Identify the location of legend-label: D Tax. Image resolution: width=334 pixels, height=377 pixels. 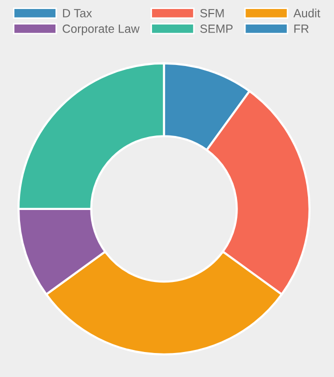
(77, 13).